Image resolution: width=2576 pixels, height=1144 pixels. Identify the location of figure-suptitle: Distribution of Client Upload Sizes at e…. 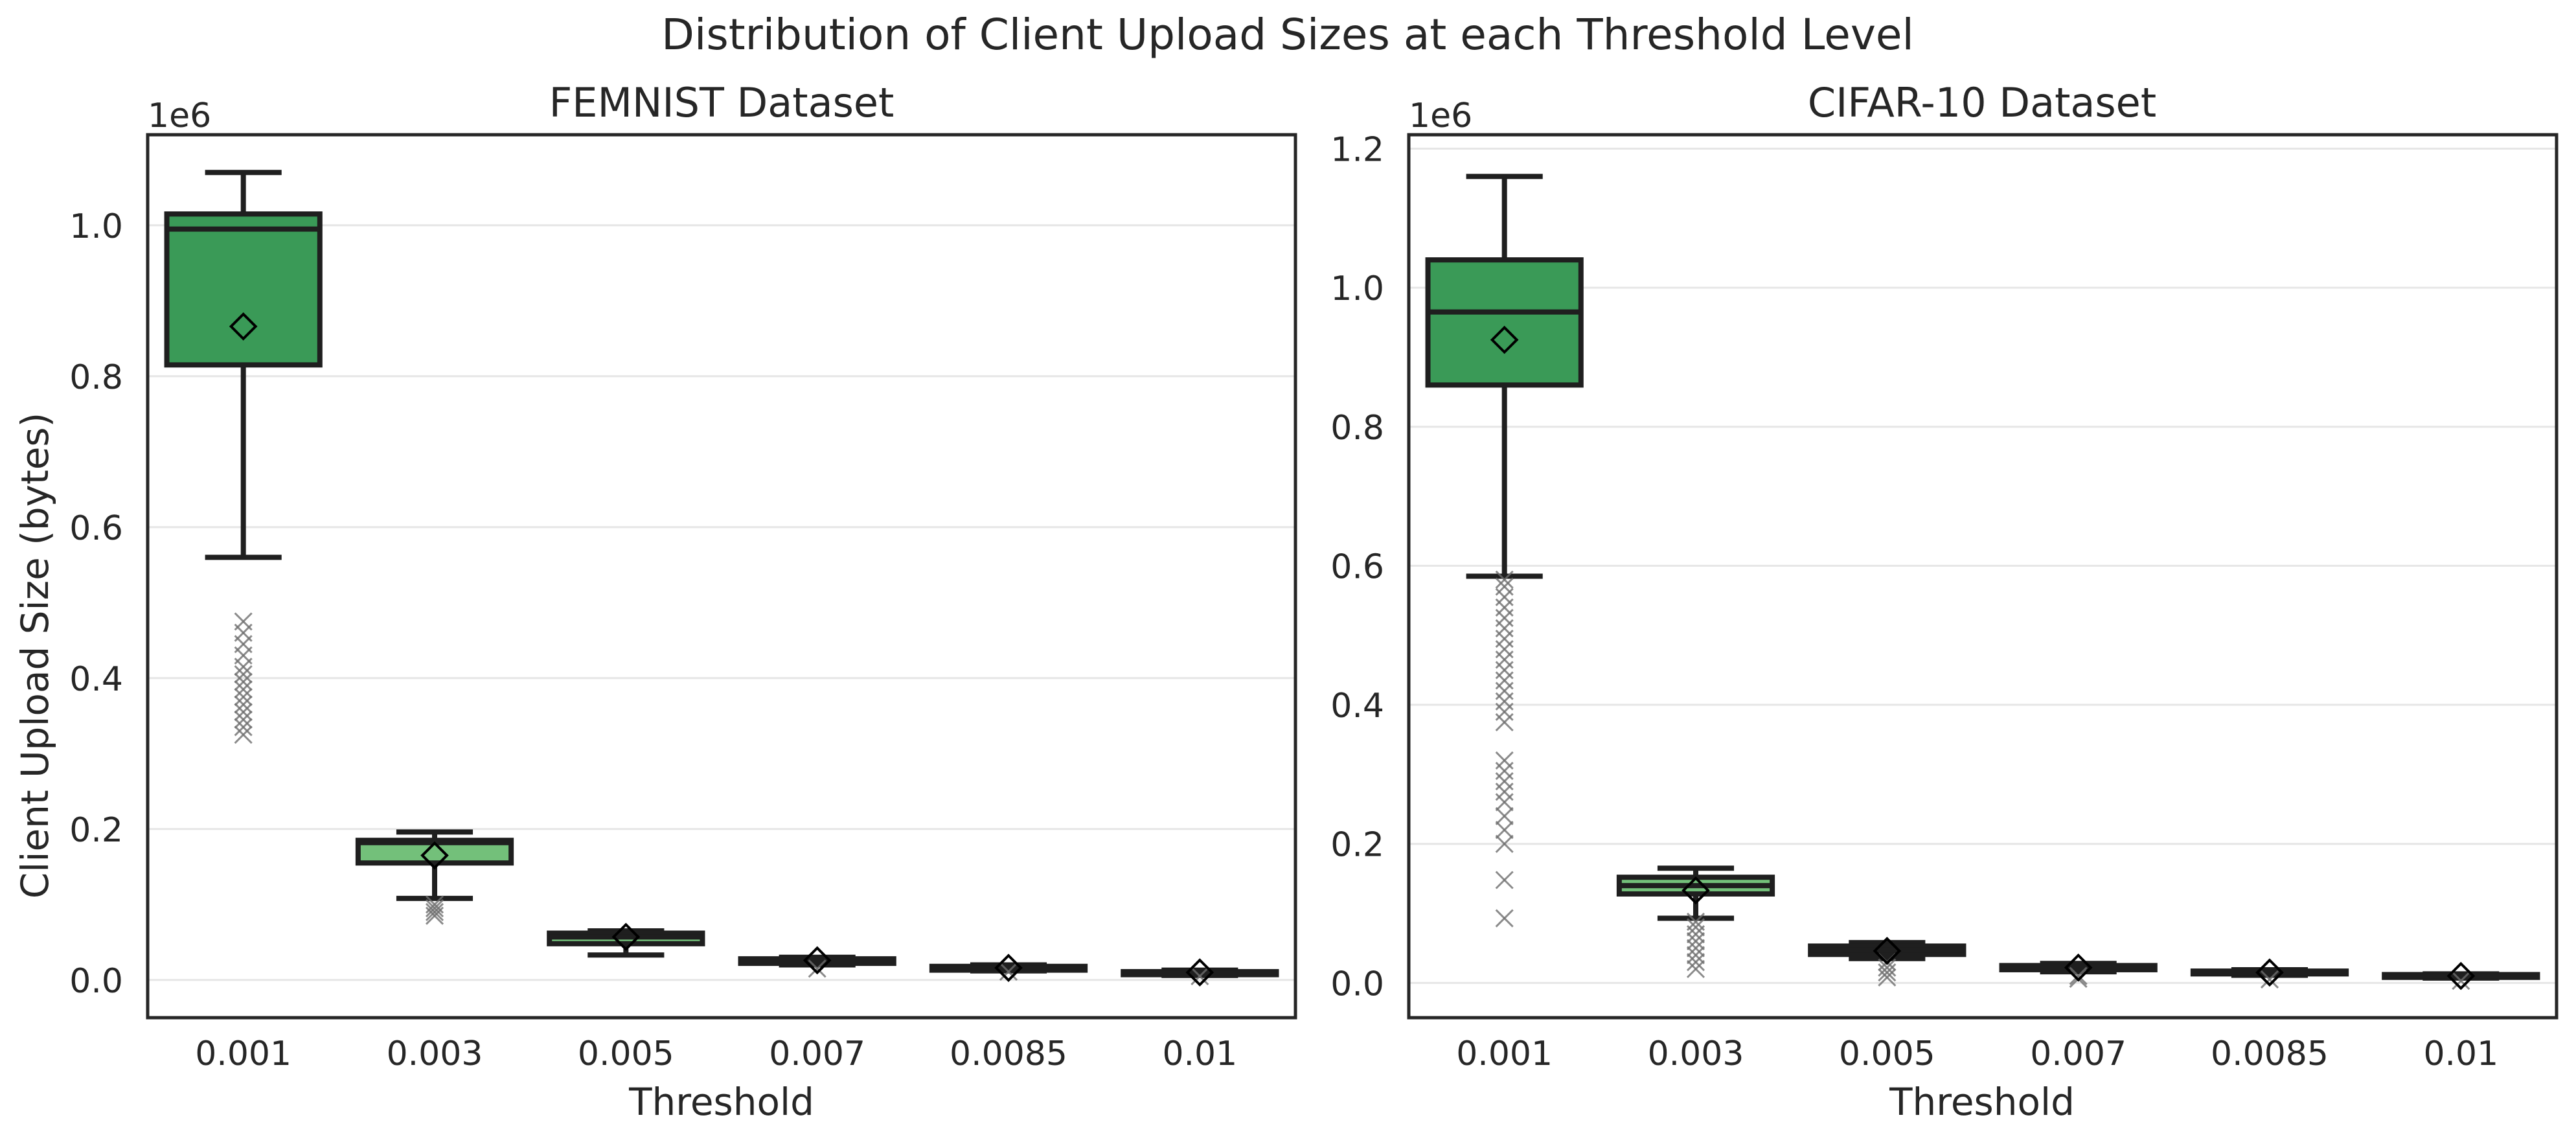
(1287, 35).